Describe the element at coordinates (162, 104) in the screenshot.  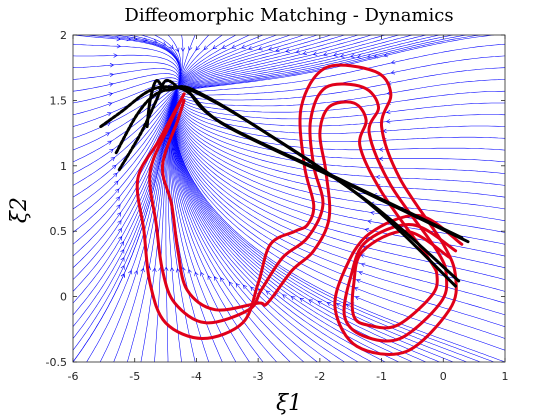
I see `demonstration-trajectory` at that location.